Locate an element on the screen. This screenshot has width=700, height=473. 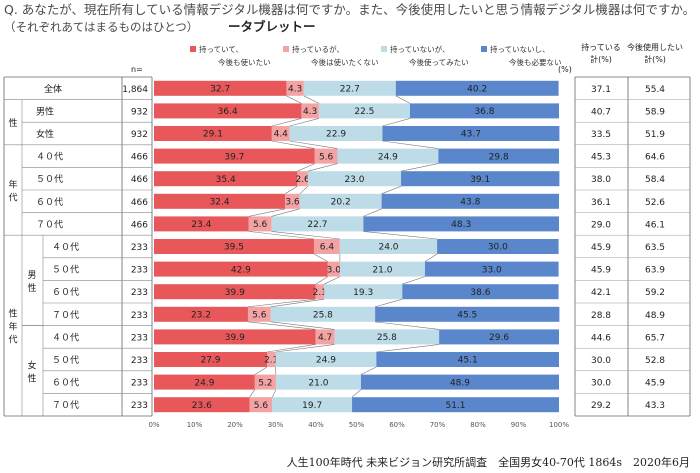
own-total: 30.0 is located at coordinates (601, 384).